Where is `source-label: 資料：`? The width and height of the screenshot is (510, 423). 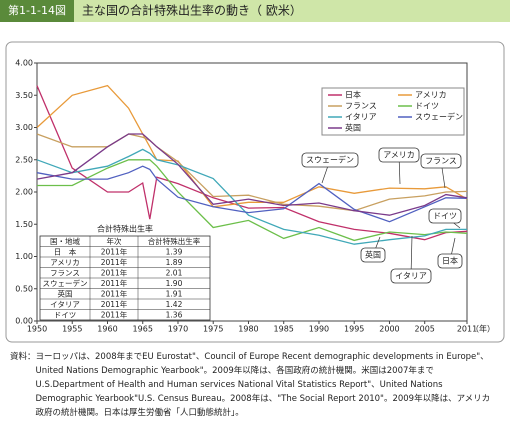
source-label: 資料： is located at coordinates (23, 357).